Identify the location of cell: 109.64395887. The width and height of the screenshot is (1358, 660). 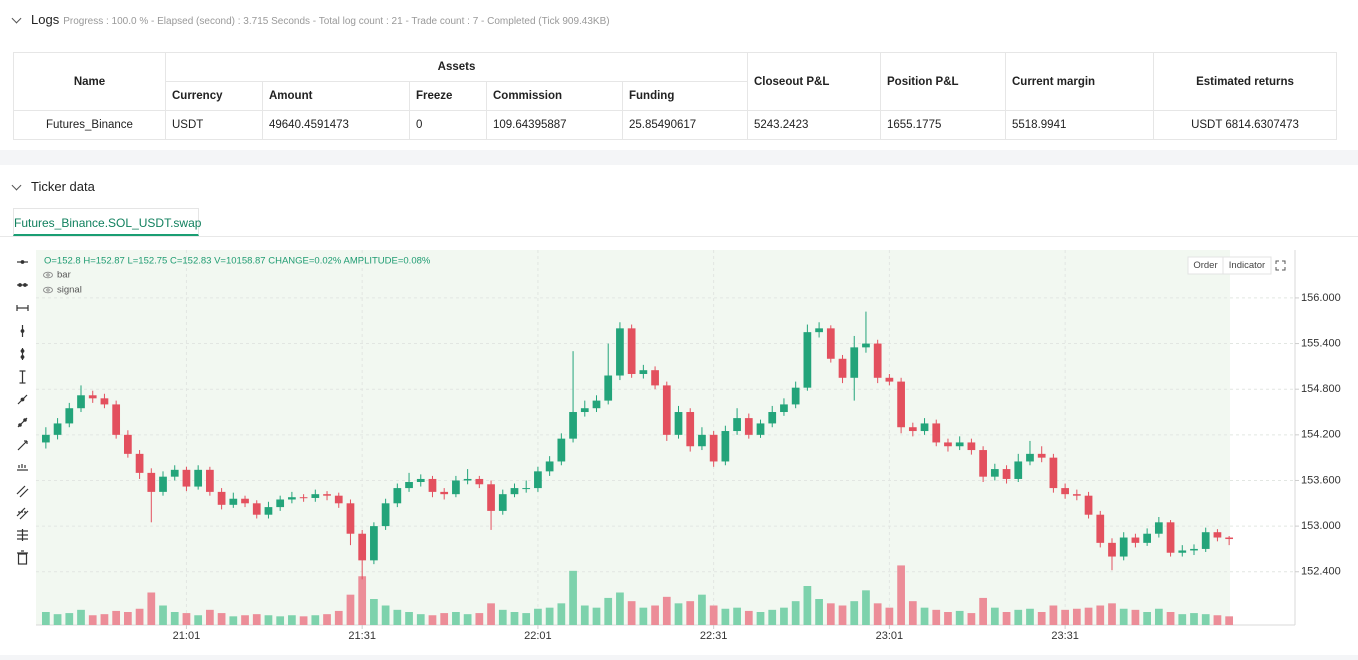
(554, 125).